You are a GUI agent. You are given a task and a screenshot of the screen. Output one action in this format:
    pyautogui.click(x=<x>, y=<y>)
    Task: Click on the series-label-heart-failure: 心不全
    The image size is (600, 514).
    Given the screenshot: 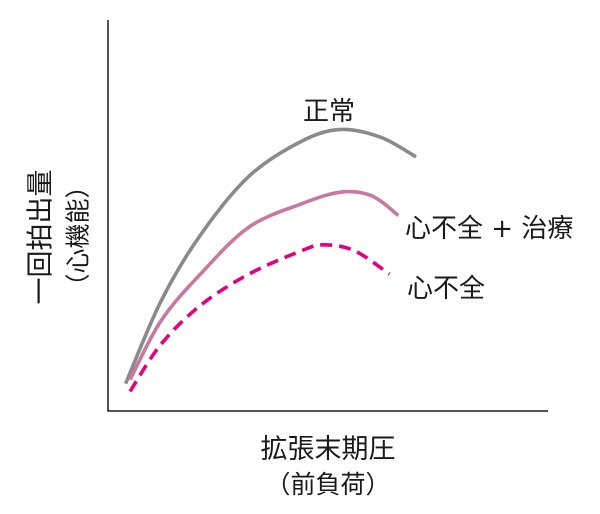 What is the action you would take?
    pyautogui.click(x=446, y=289)
    